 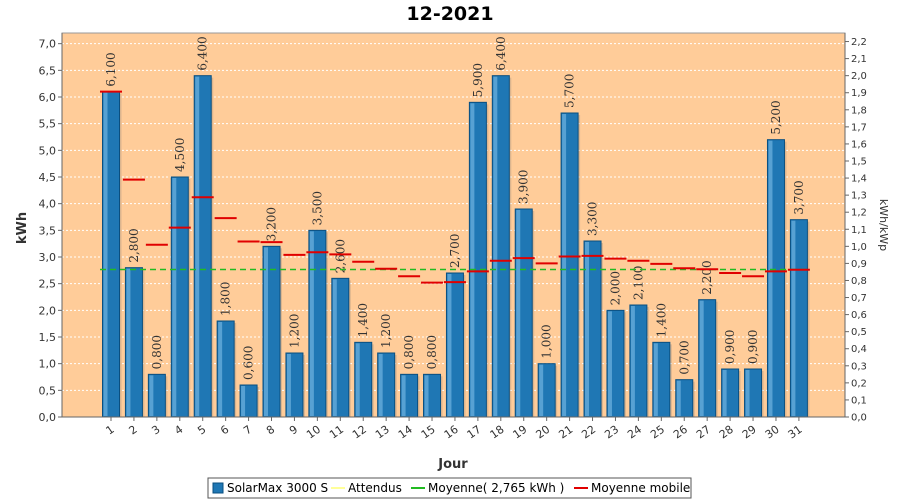 What do you see at coordinates (375, 488) in the screenshot?
I see `legend-entry: Attendus` at bounding box center [375, 488].